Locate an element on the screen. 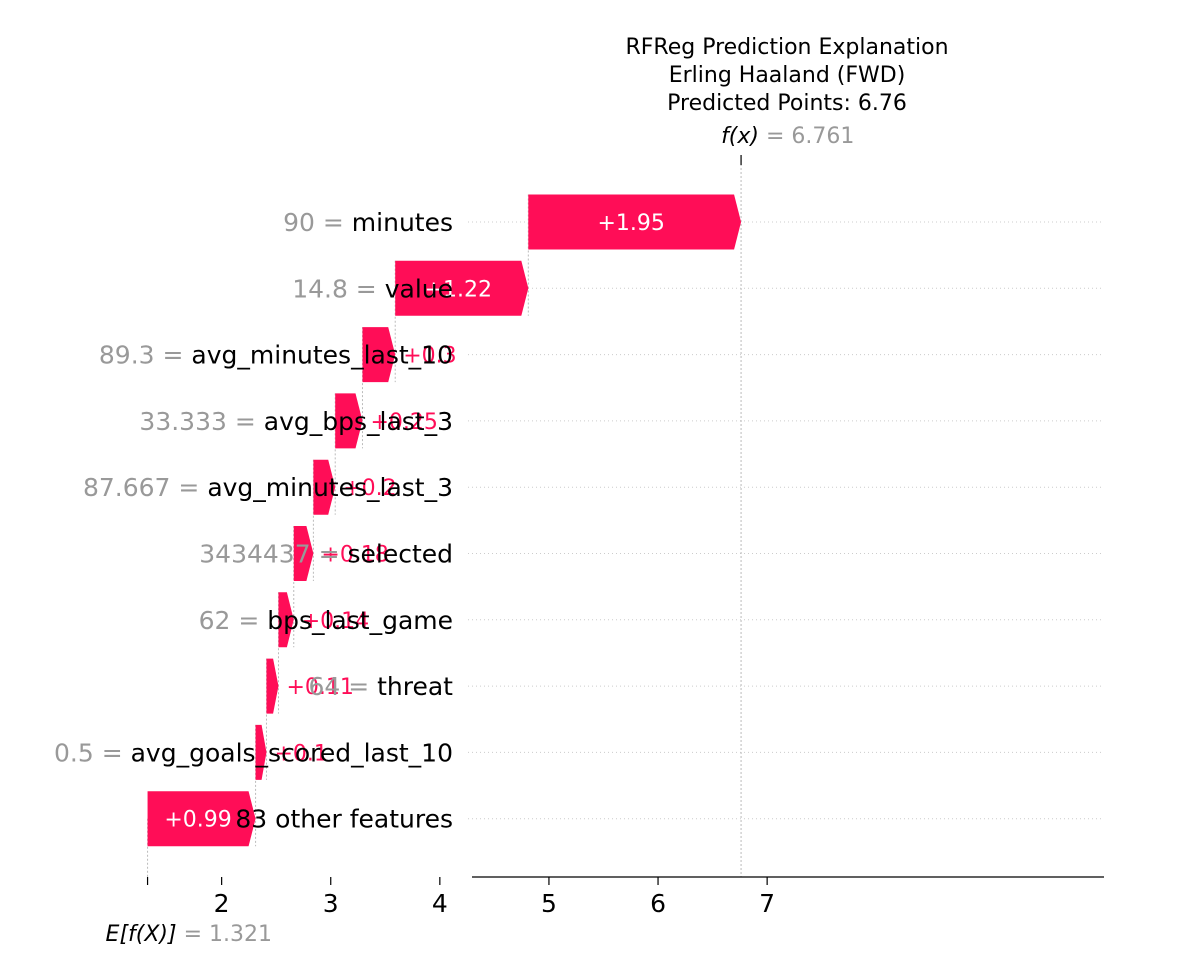 The width and height of the screenshot is (1200, 975). title-line-2: Erling Haaland (FWD) is located at coordinates (787, 75).